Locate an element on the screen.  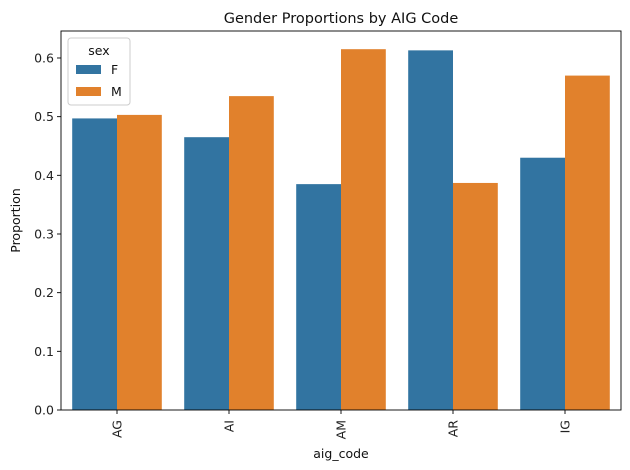
x-tick-label: AG is located at coordinates (117, 429).